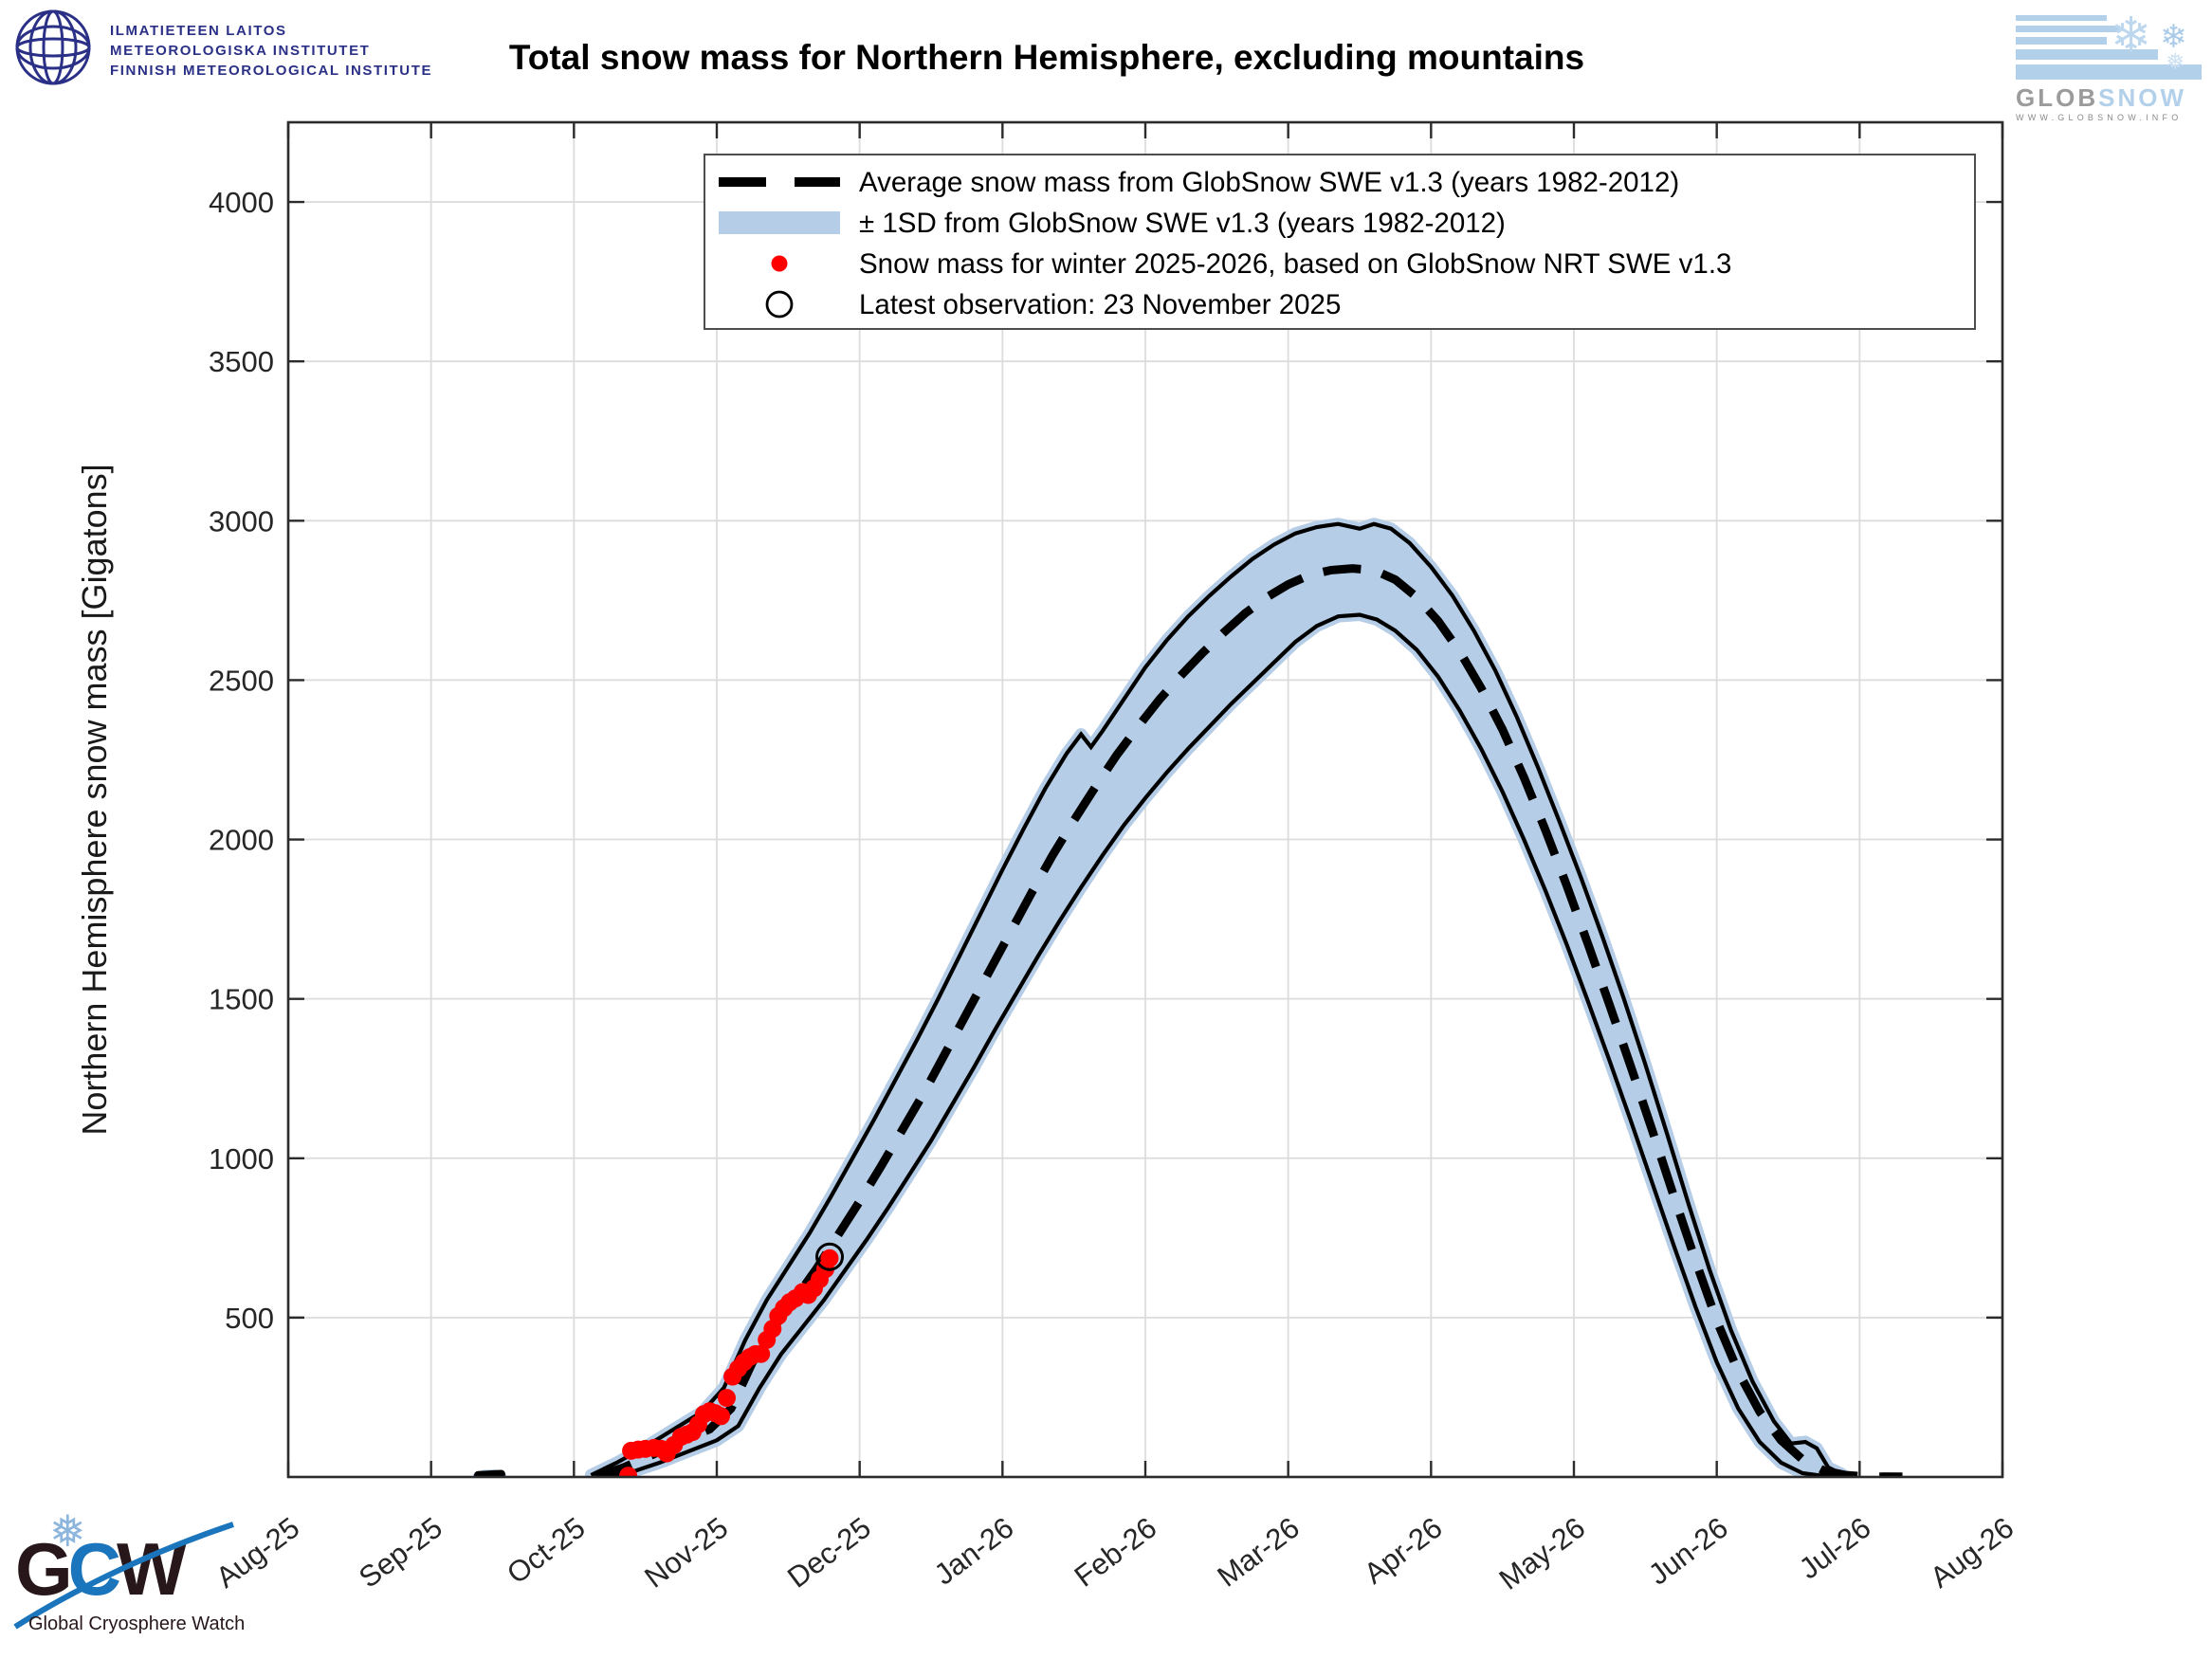 This screenshot has height=1659, width=2212. What do you see at coordinates (686, 1553) in the screenshot?
I see `x-tick-label: Nov-25` at bounding box center [686, 1553].